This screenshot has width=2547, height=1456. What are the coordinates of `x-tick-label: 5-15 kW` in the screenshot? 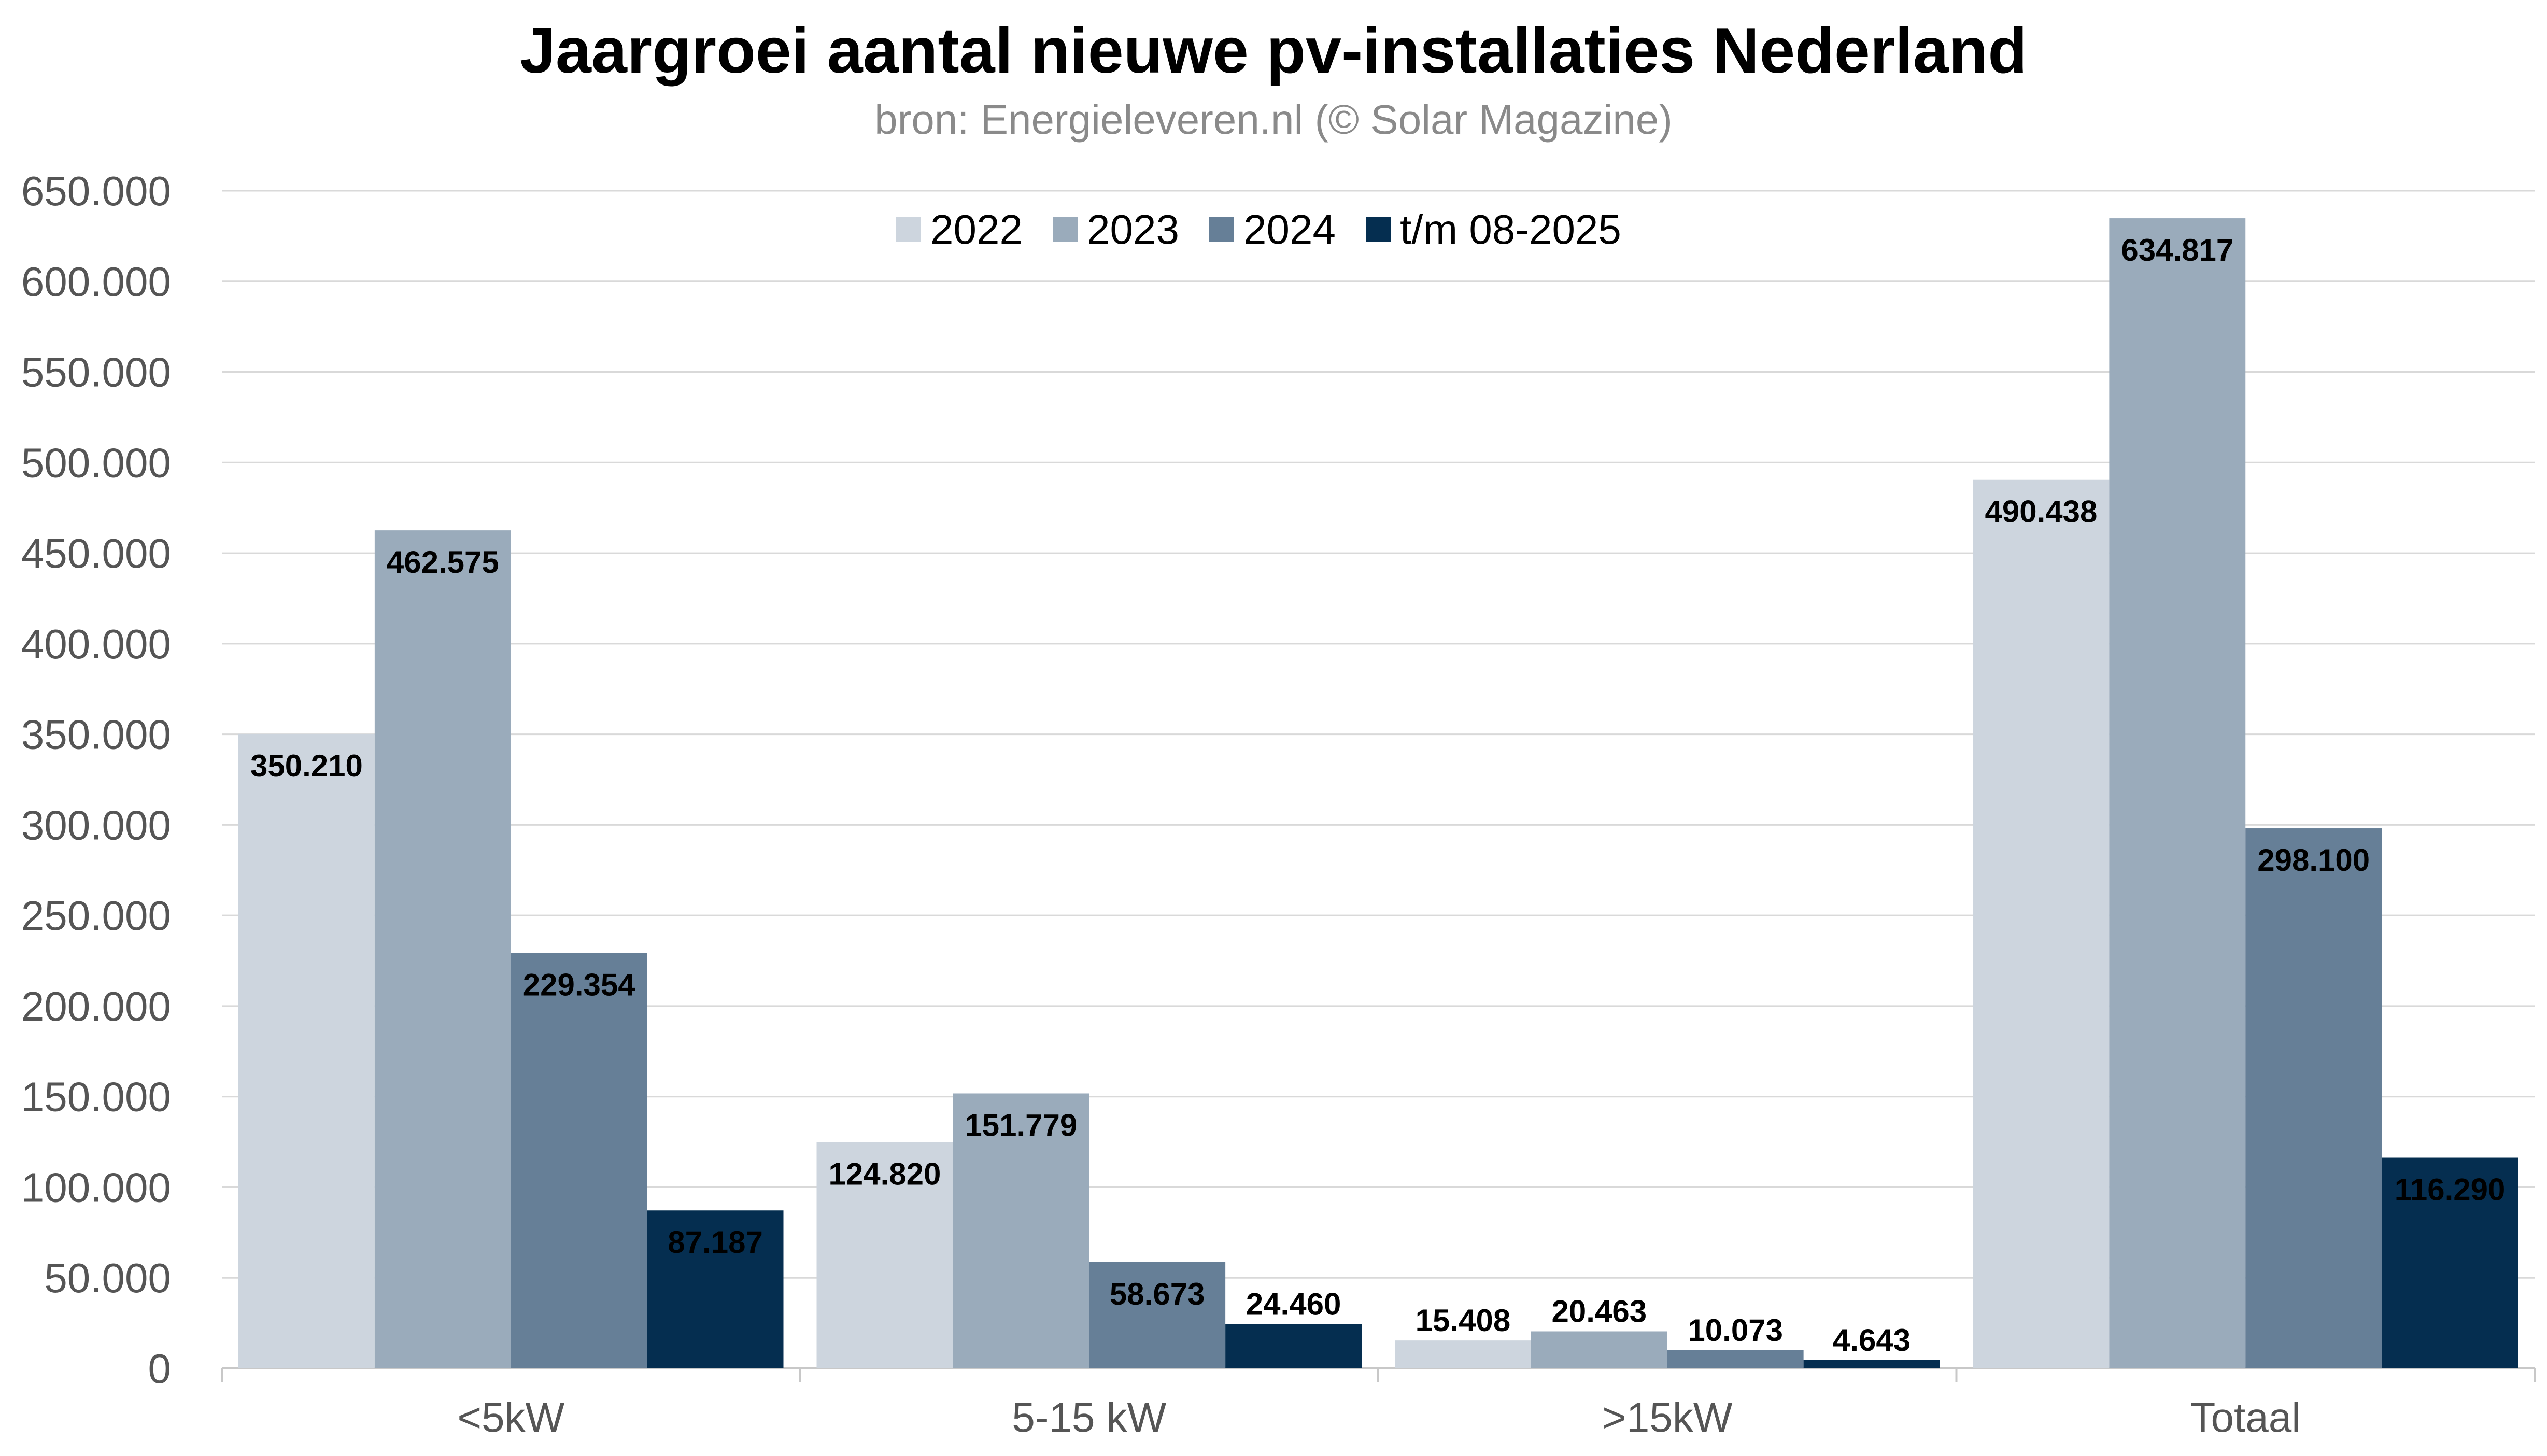 It's located at (1089, 1417).